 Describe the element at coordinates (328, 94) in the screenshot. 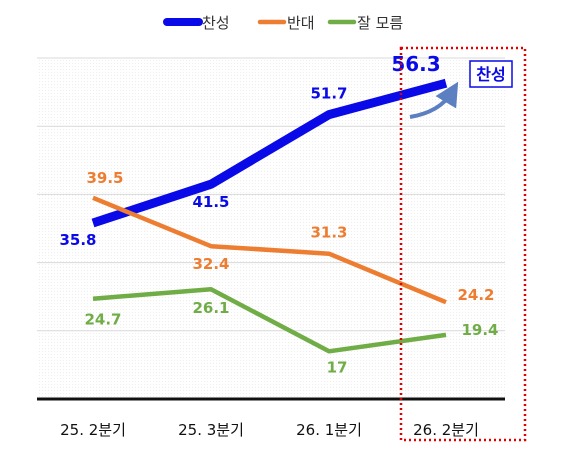

I see `data-label: 51.7` at that location.